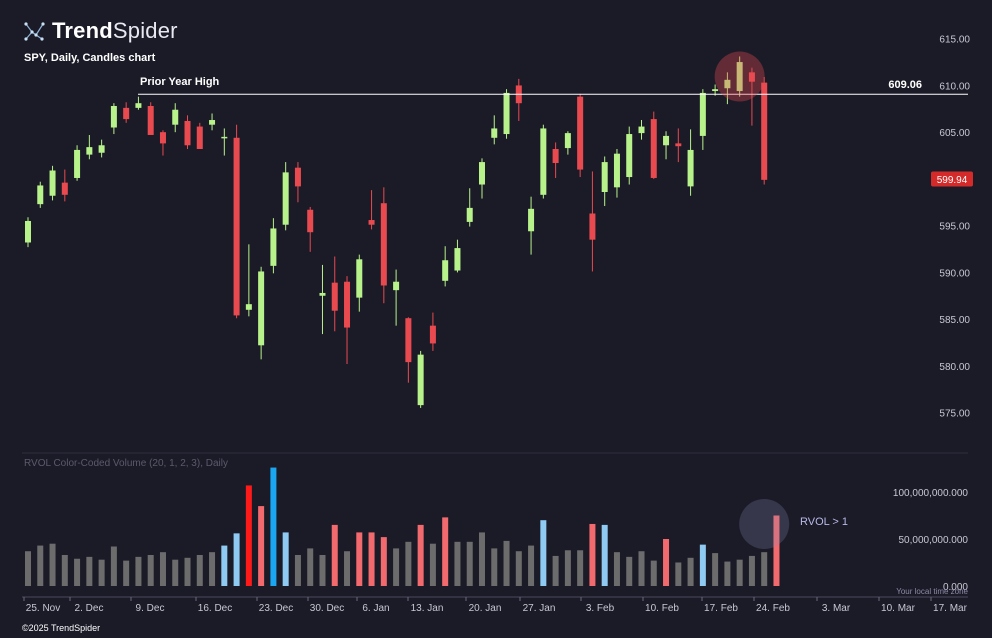 The width and height of the screenshot is (992, 638). I want to click on prior-year-high-label: Prior Year High, so click(180, 82).